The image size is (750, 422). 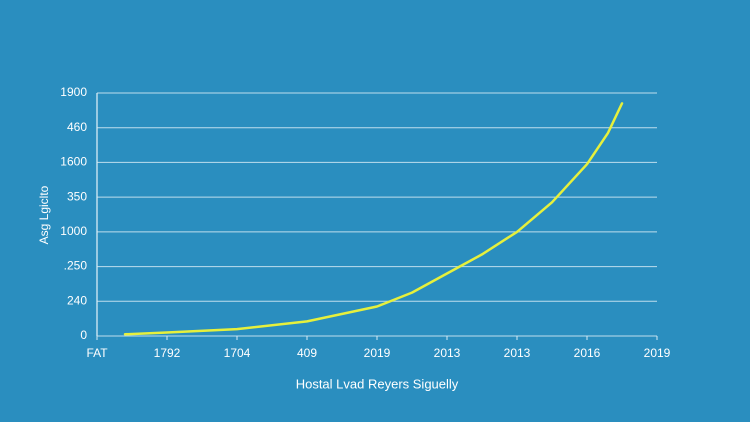 What do you see at coordinates (237, 353) in the screenshot?
I see `x-tick-label: 1704` at bounding box center [237, 353].